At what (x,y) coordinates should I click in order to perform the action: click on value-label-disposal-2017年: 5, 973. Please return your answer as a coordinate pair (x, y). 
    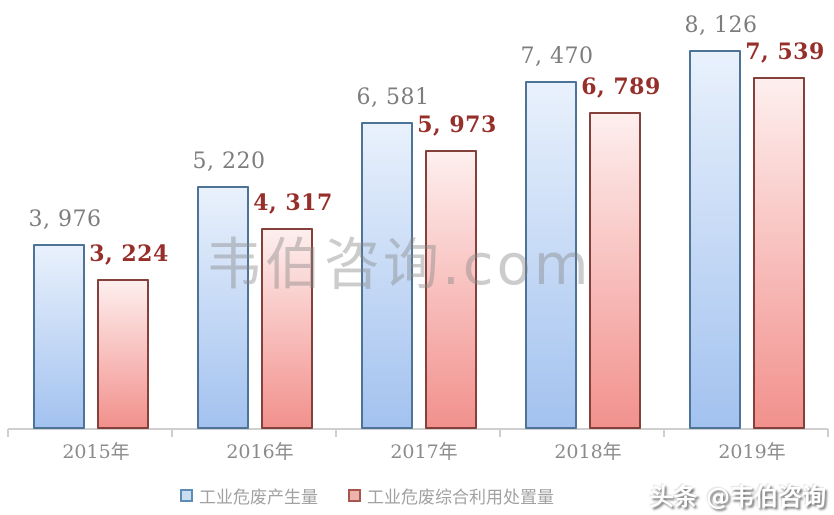
    Looking at the image, I should click on (457, 125).